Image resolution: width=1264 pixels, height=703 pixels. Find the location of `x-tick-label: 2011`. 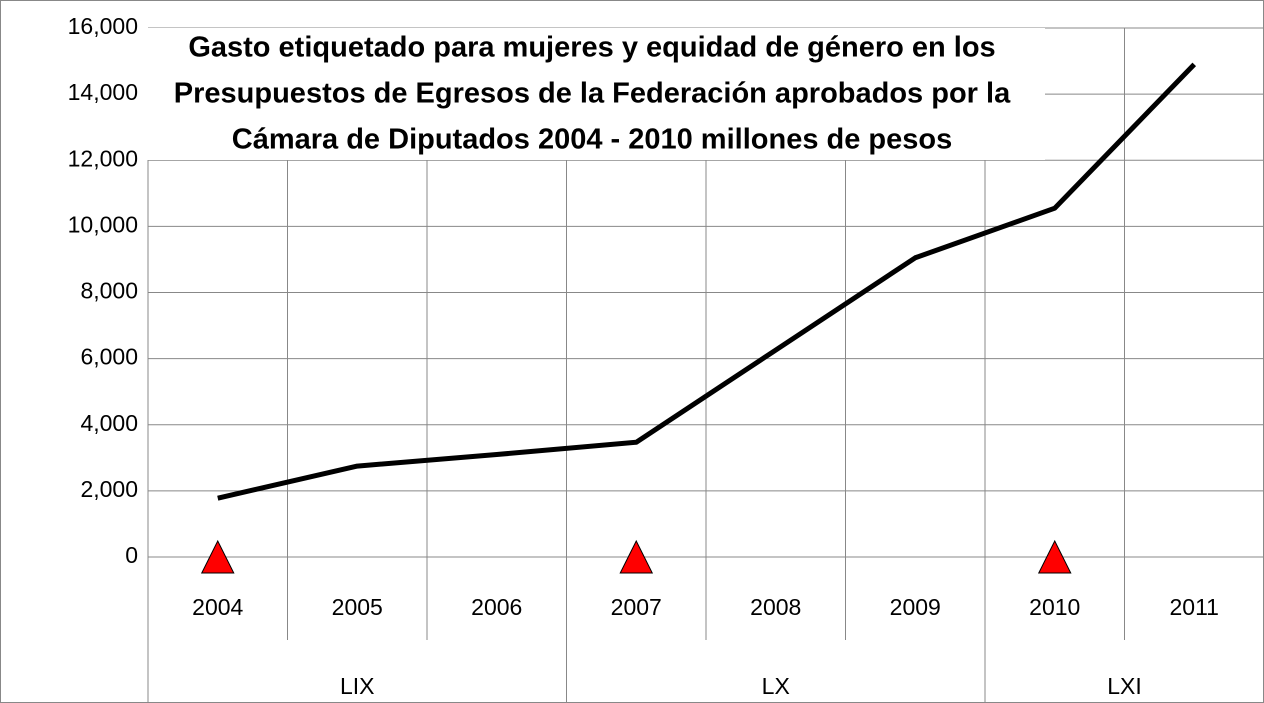

x-tick-label: 2011 is located at coordinates (1194, 607).